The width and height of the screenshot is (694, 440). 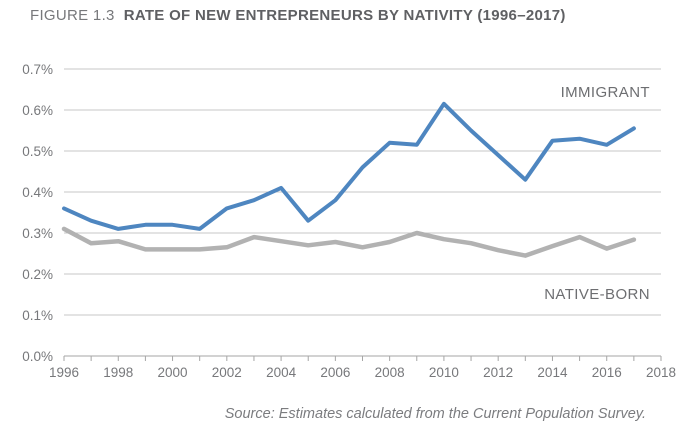 I want to click on x-axis-tick-label: 2006, so click(x=335, y=372).